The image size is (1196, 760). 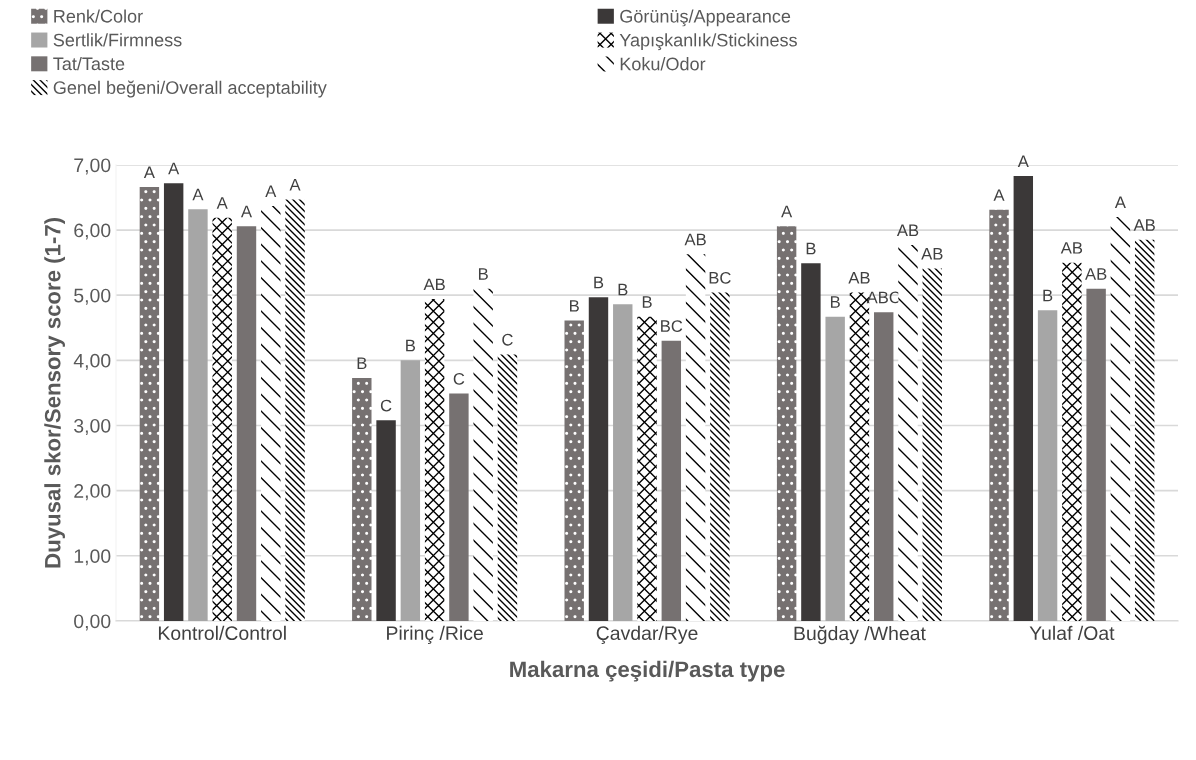 What do you see at coordinates (435, 634) in the screenshot?
I see `x-tick-label: Pirinç /Rice` at bounding box center [435, 634].